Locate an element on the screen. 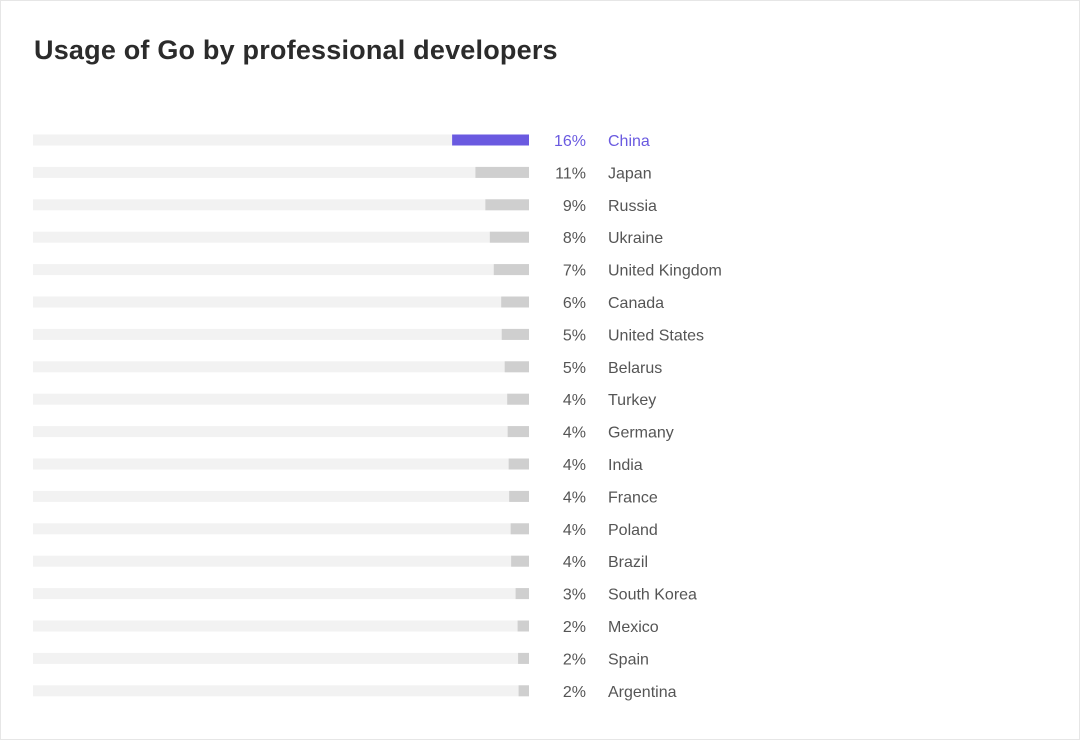 Image resolution: width=1080 pixels, height=740 pixels. category-label: Belarus is located at coordinates (635, 368).